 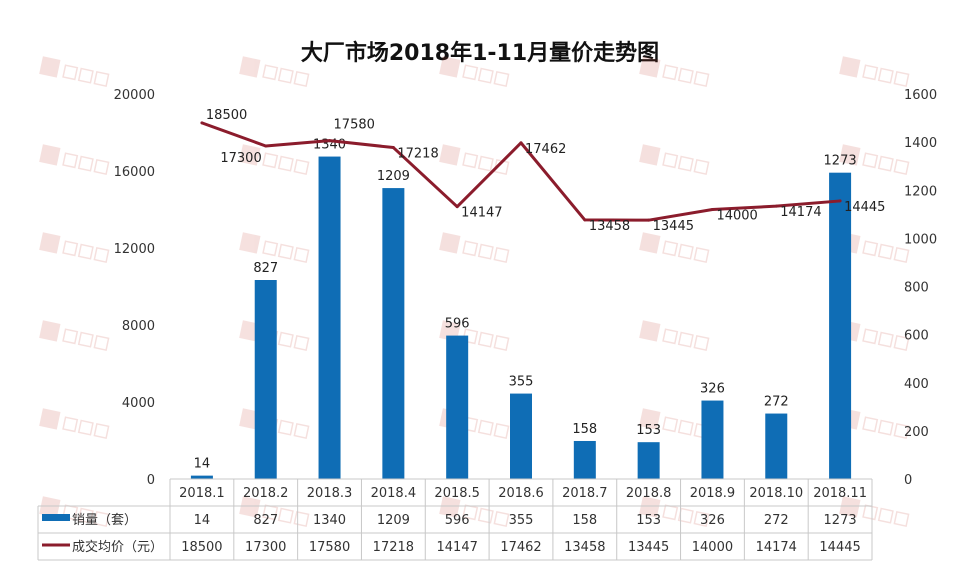 What do you see at coordinates (839, 547) in the screenshot?
I see `table-cell: 14445` at bounding box center [839, 547].